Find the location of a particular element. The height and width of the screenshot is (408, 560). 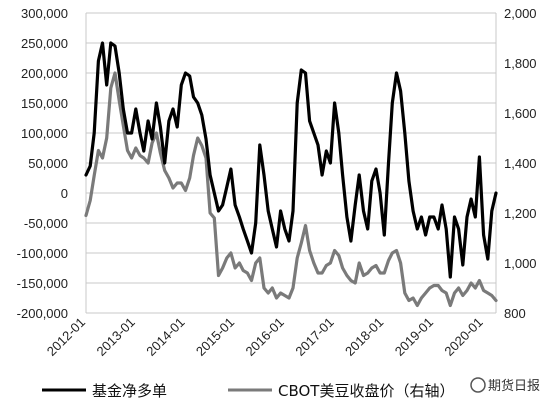

x-tick-label: 2018-01 is located at coordinates (364, 337).